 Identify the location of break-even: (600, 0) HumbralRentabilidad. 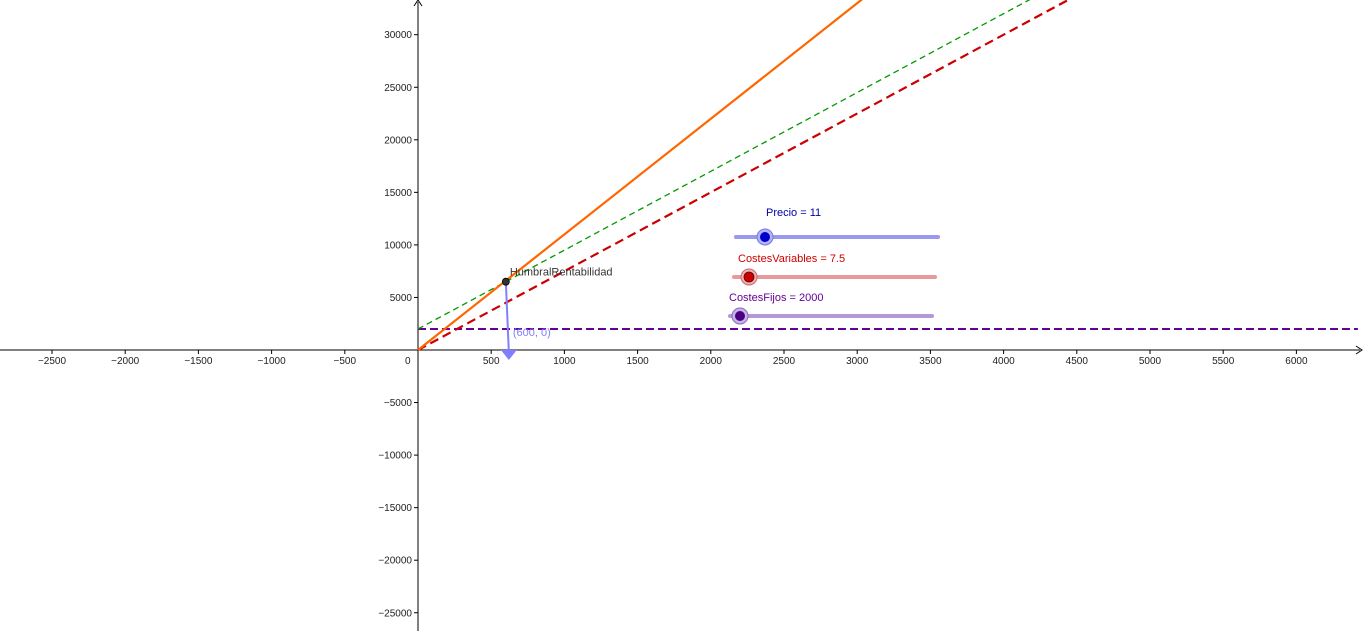
(556, 313).